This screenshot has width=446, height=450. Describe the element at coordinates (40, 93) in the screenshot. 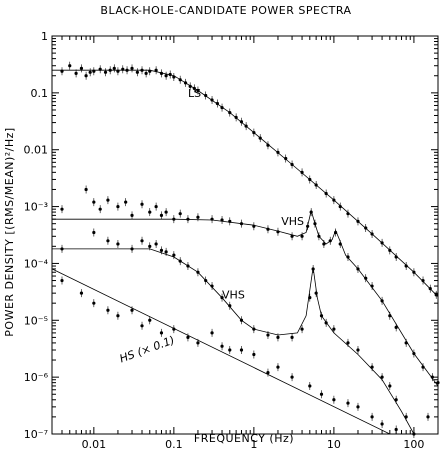

I see `y-tick-label: 0.1` at that location.